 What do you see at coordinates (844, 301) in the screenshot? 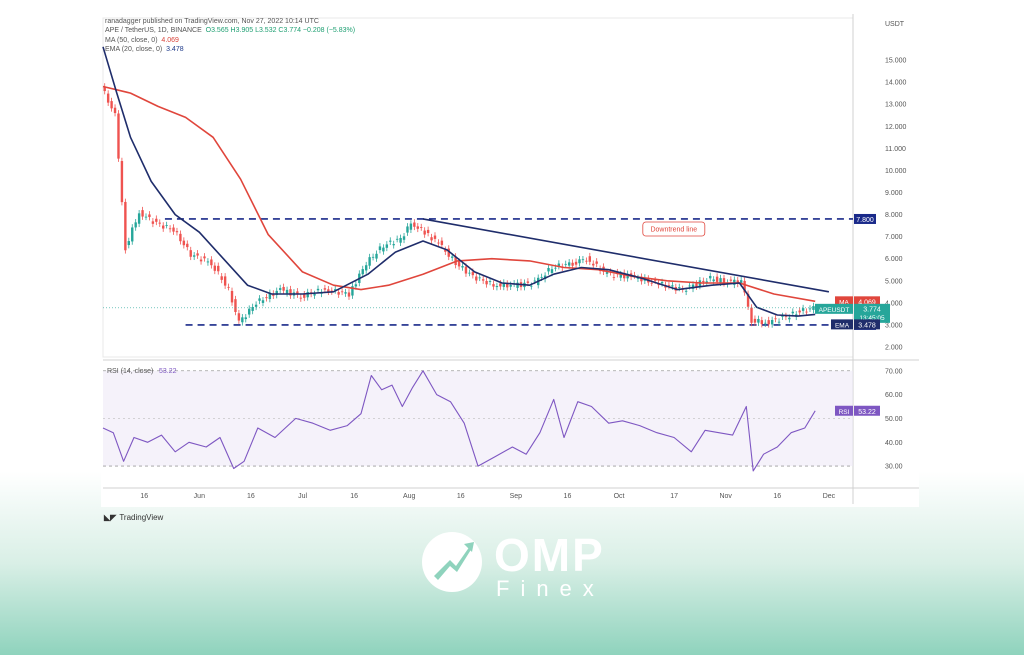
I see `ma-tag-name-bg` at bounding box center [844, 301].